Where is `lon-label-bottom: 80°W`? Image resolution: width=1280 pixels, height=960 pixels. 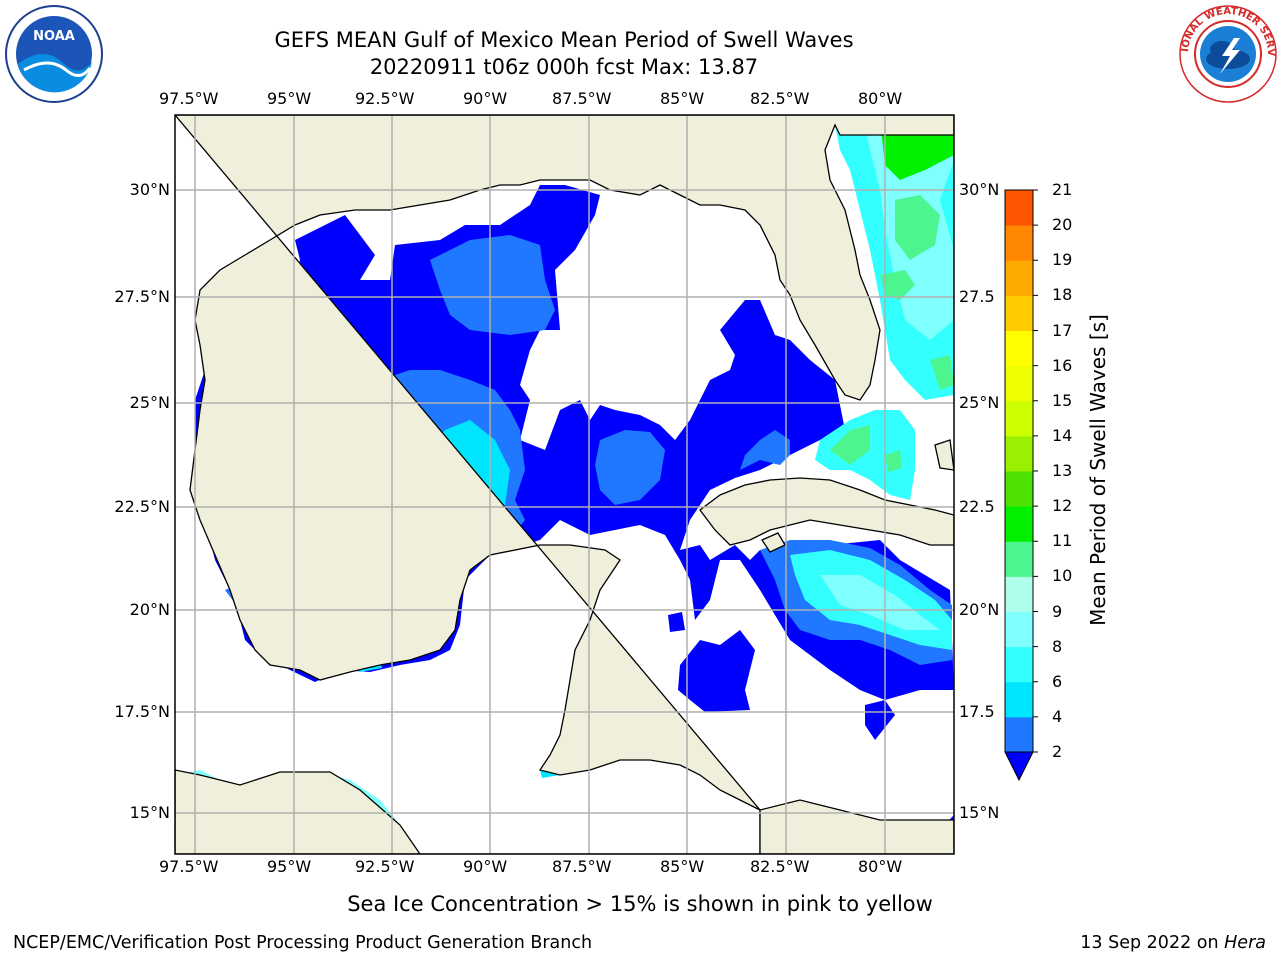 lon-label-bottom: 80°W is located at coordinates (880, 866).